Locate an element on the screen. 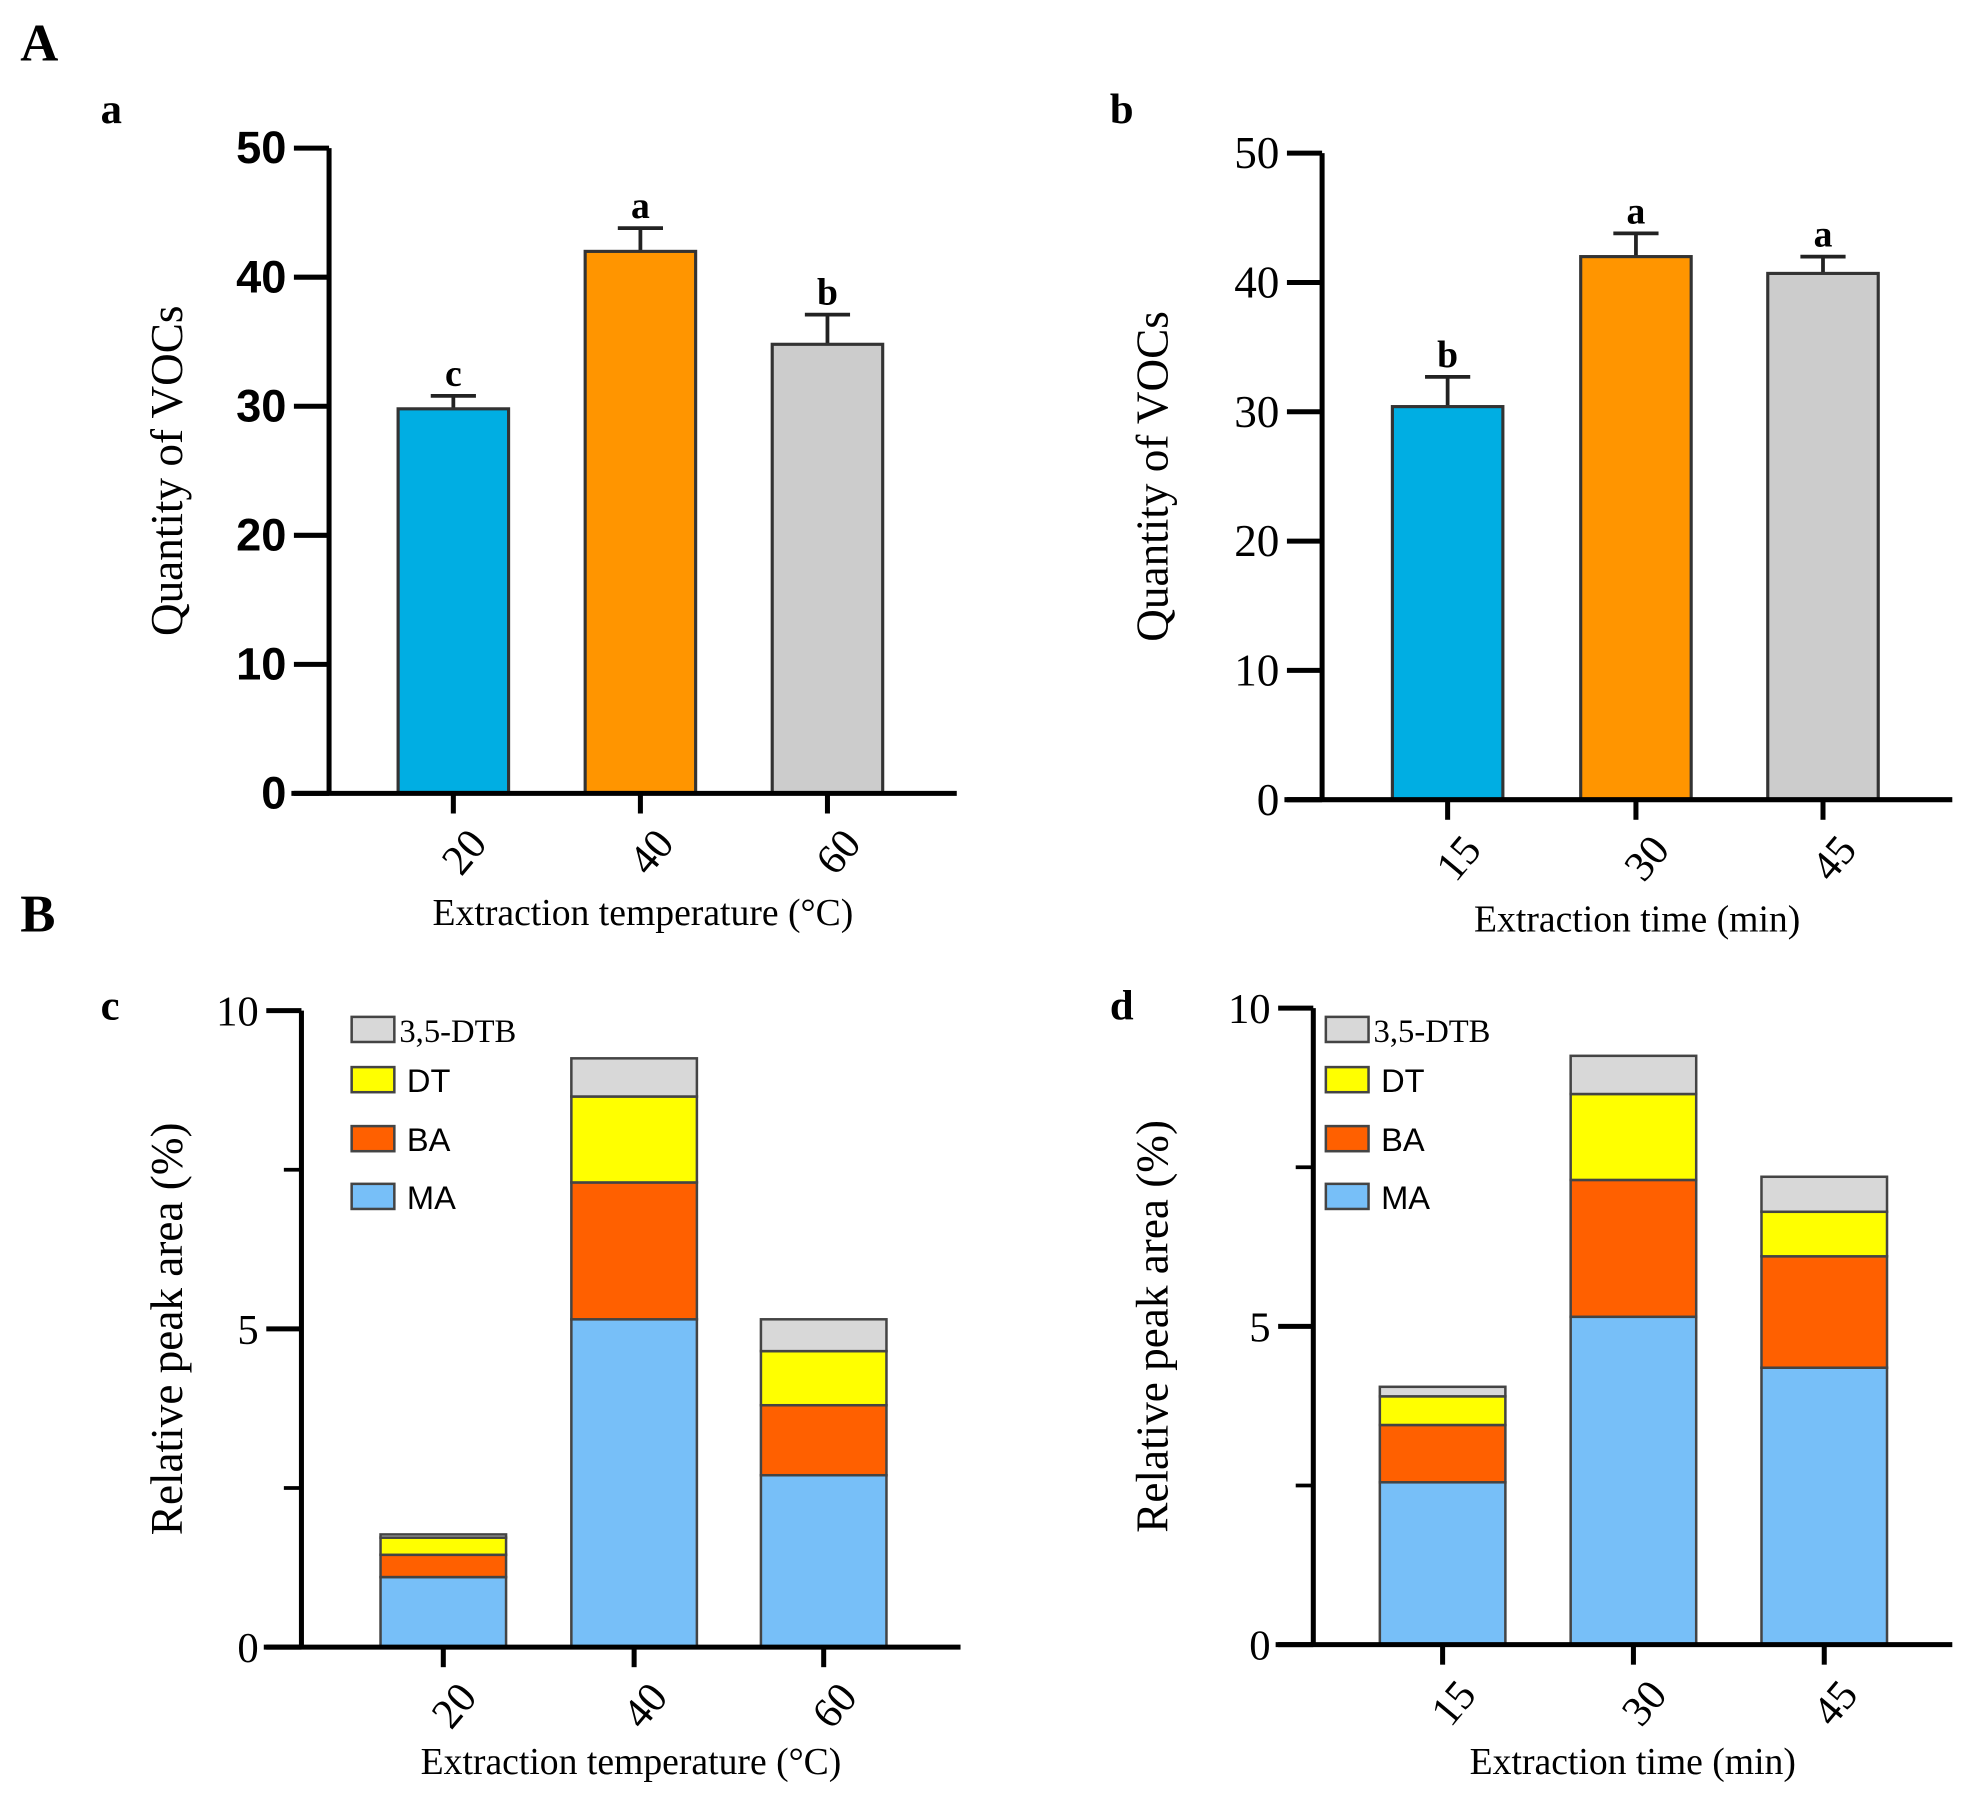 The image size is (1965, 1799). panel-label-a: a is located at coordinates (111, 109).